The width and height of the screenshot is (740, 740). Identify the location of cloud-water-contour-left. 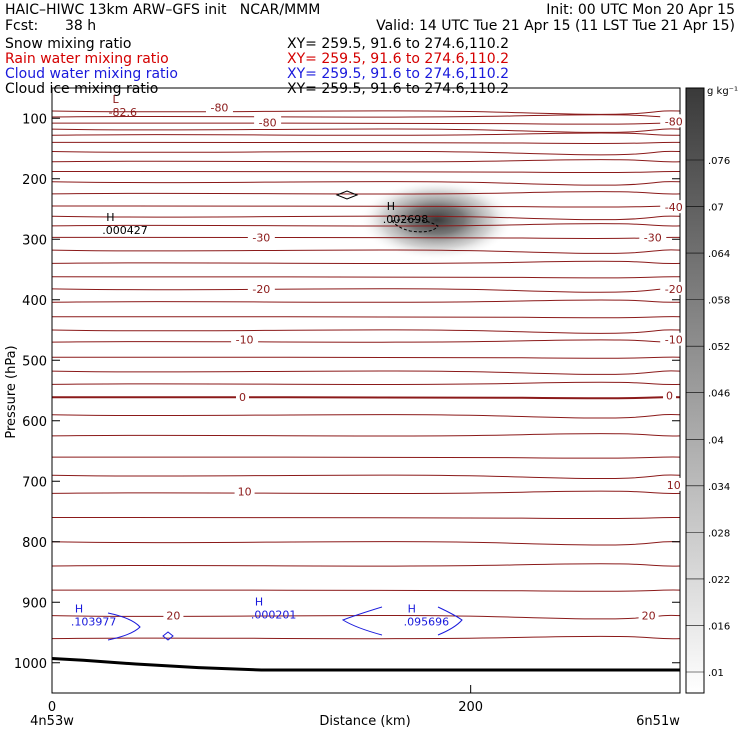
(124, 626).